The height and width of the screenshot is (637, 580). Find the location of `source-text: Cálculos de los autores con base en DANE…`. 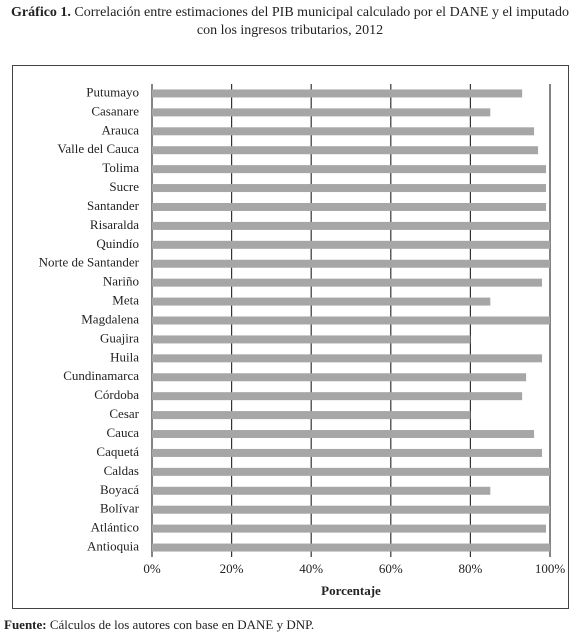

source-text: Cálculos de los autores con base en DANE… is located at coordinates (182, 624).